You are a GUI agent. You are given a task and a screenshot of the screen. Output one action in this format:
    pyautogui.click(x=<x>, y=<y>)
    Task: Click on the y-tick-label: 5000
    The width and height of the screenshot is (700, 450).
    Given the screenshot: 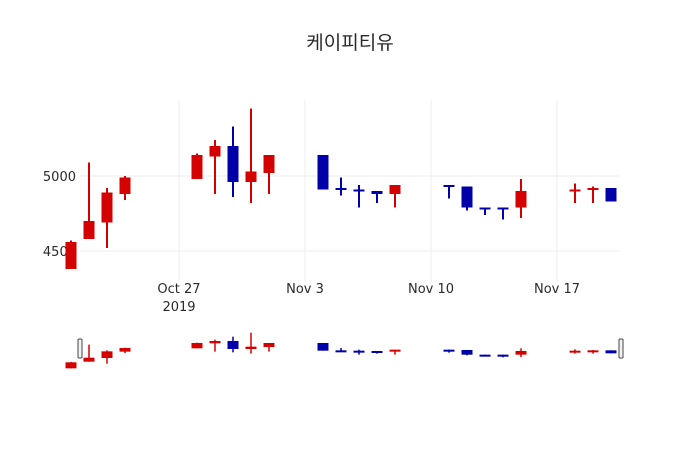 What is the action you would take?
    pyautogui.click(x=59, y=177)
    